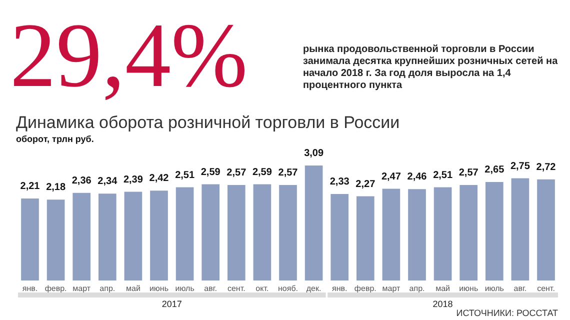  I want to click on data-label: 2,46, so click(417, 177).